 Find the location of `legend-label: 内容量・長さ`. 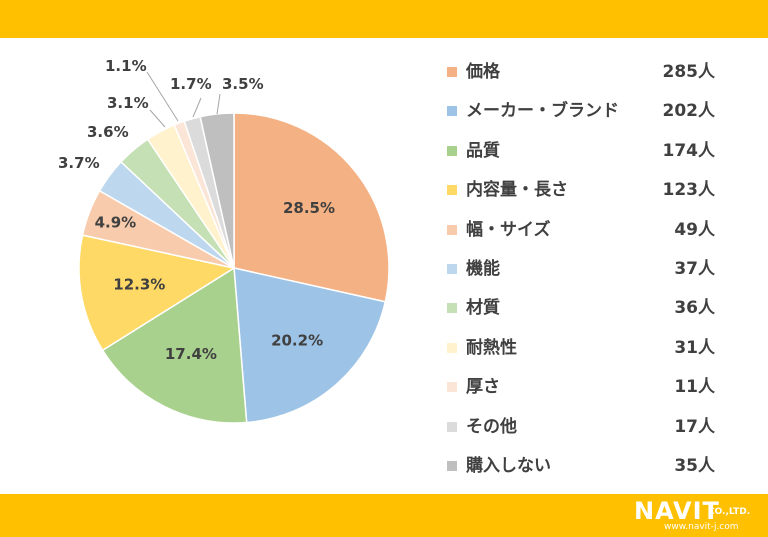

legend-label: 内容量・長さ is located at coordinates (517, 190).